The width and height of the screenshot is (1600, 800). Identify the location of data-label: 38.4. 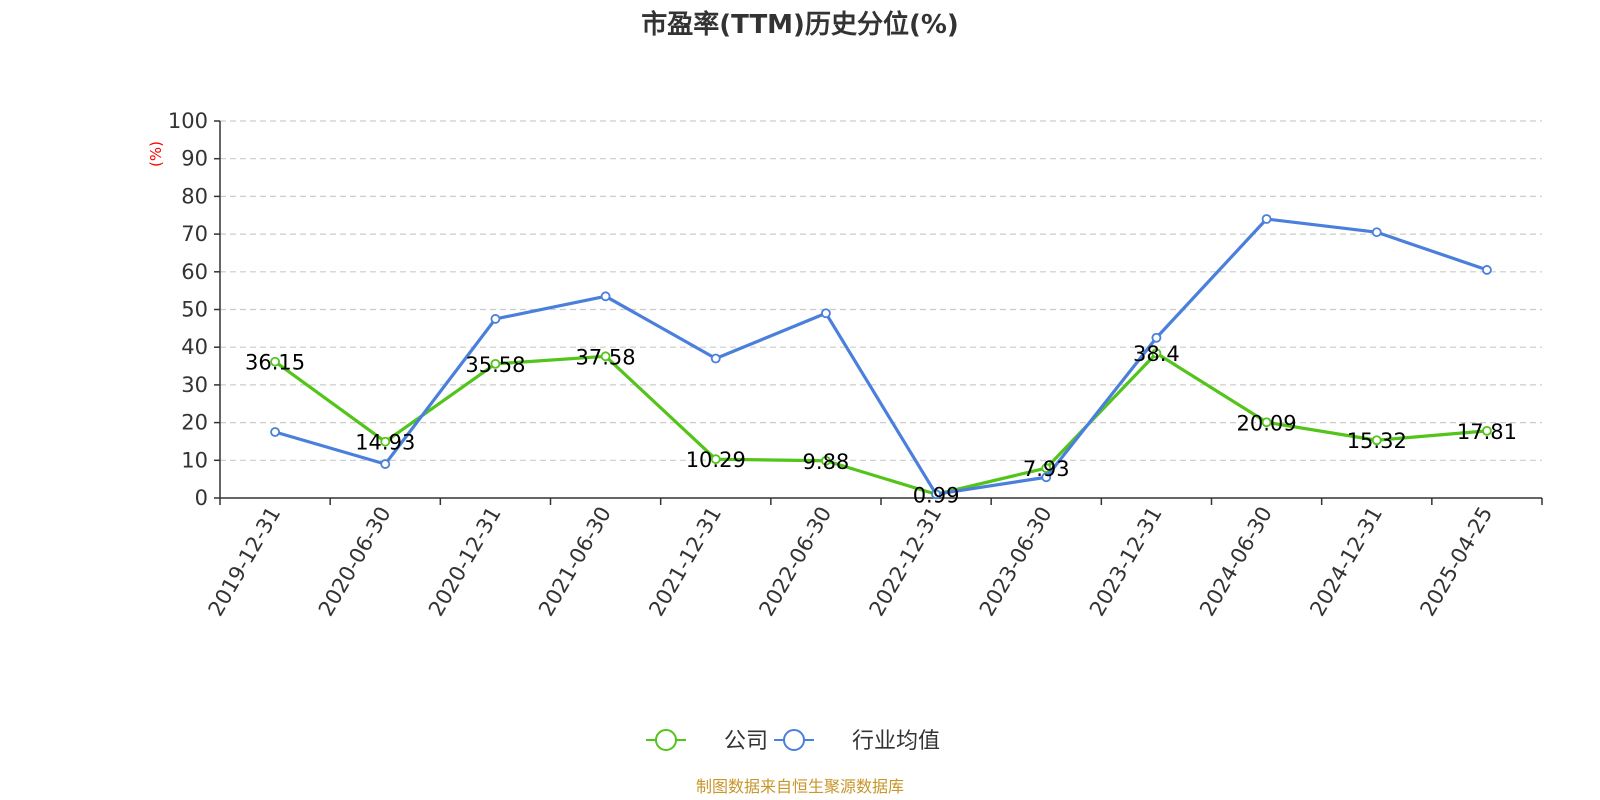
(1156, 354).